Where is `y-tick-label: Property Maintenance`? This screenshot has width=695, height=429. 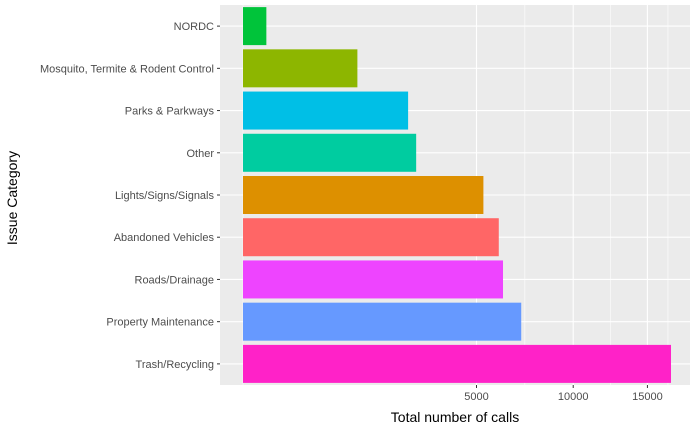 y-tick-label: Property Maintenance is located at coordinates (160, 323).